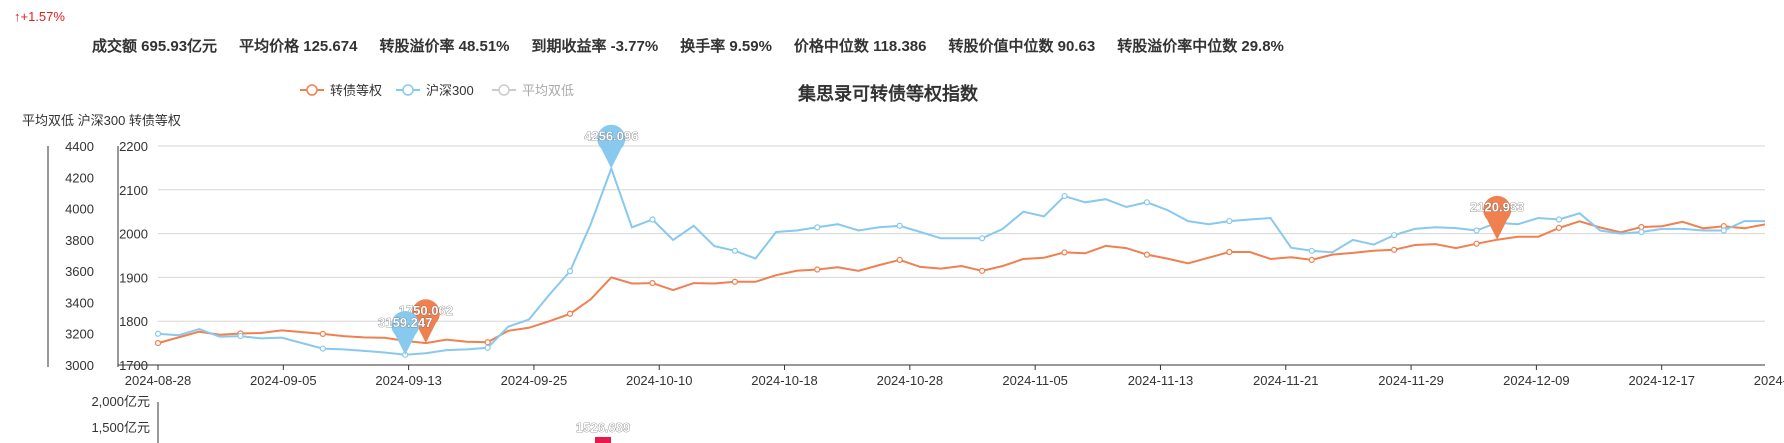 This screenshot has height=443, width=1784. I want to click on legend: 转债等权 沪深300 平均双低, so click(437, 90).